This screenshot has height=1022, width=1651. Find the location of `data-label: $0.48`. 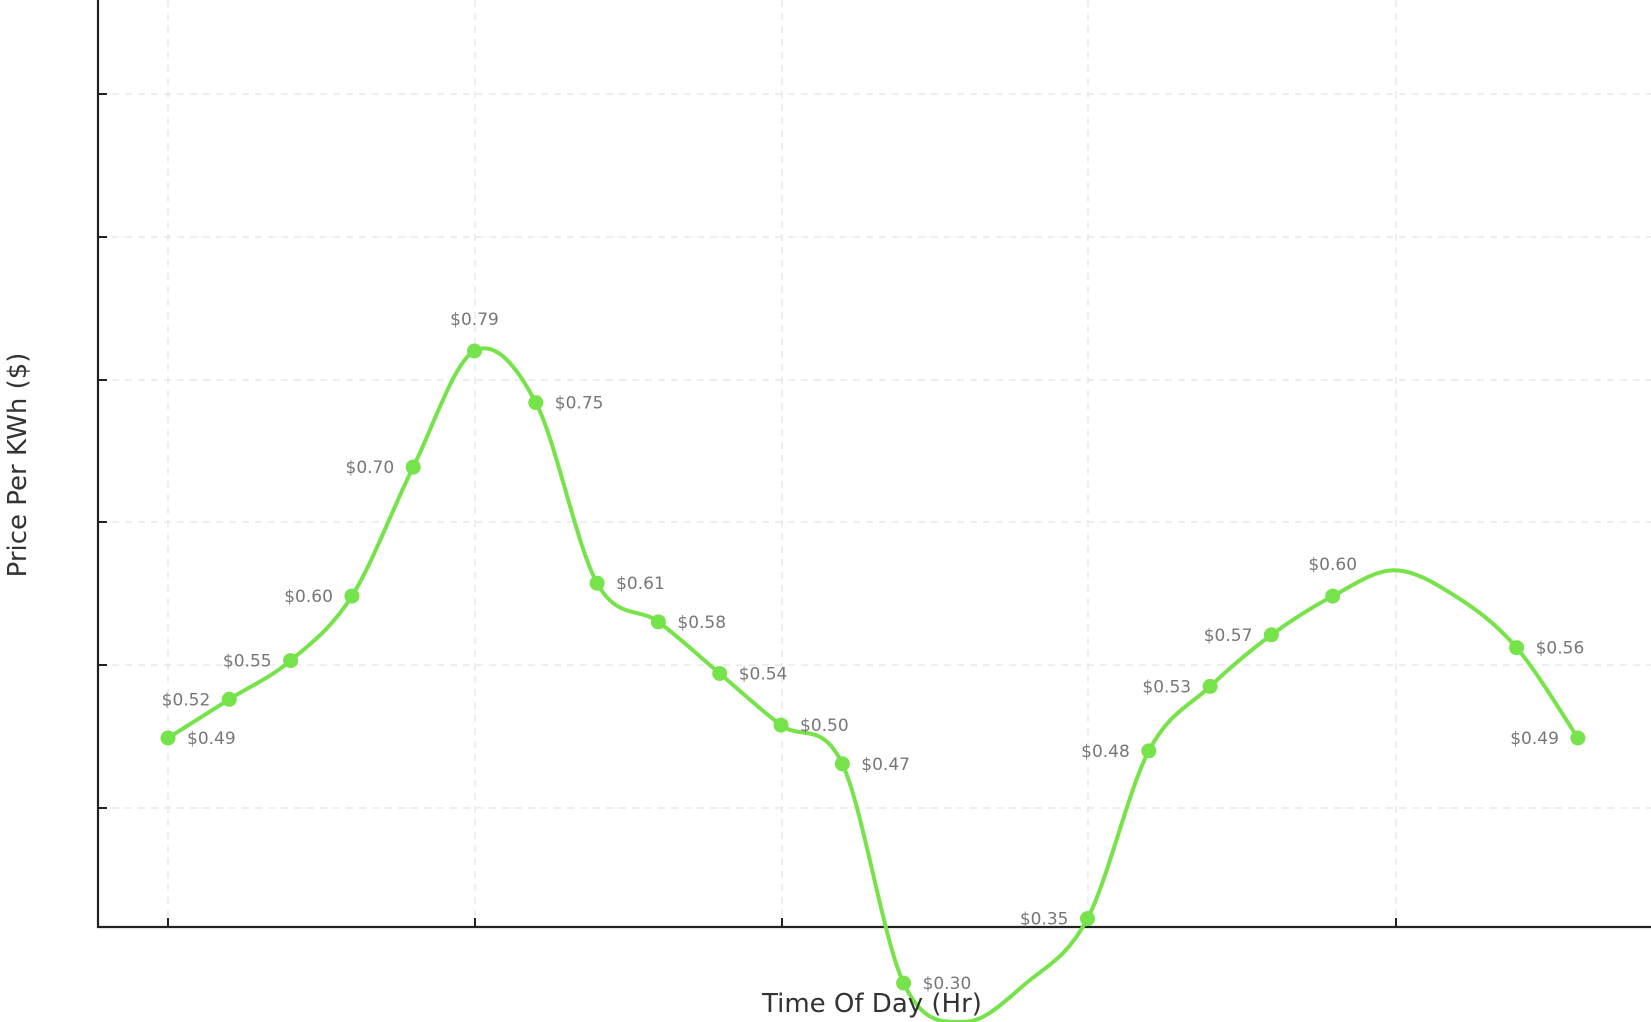

data-label: $0.48 is located at coordinates (1105, 752).